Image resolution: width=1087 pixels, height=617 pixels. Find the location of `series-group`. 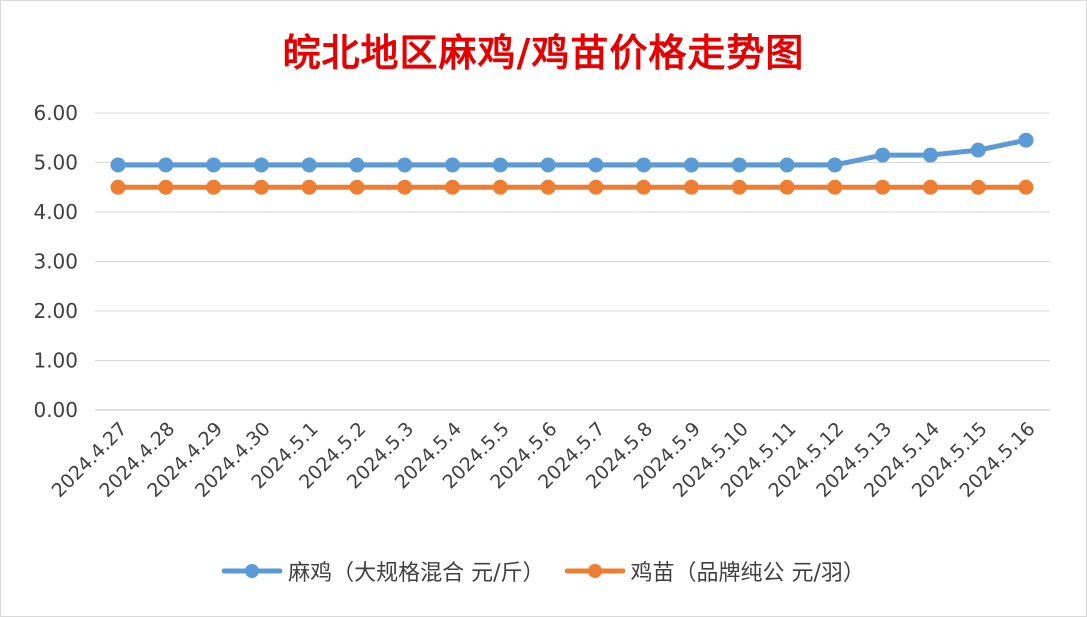

series-group is located at coordinates (572, 163).